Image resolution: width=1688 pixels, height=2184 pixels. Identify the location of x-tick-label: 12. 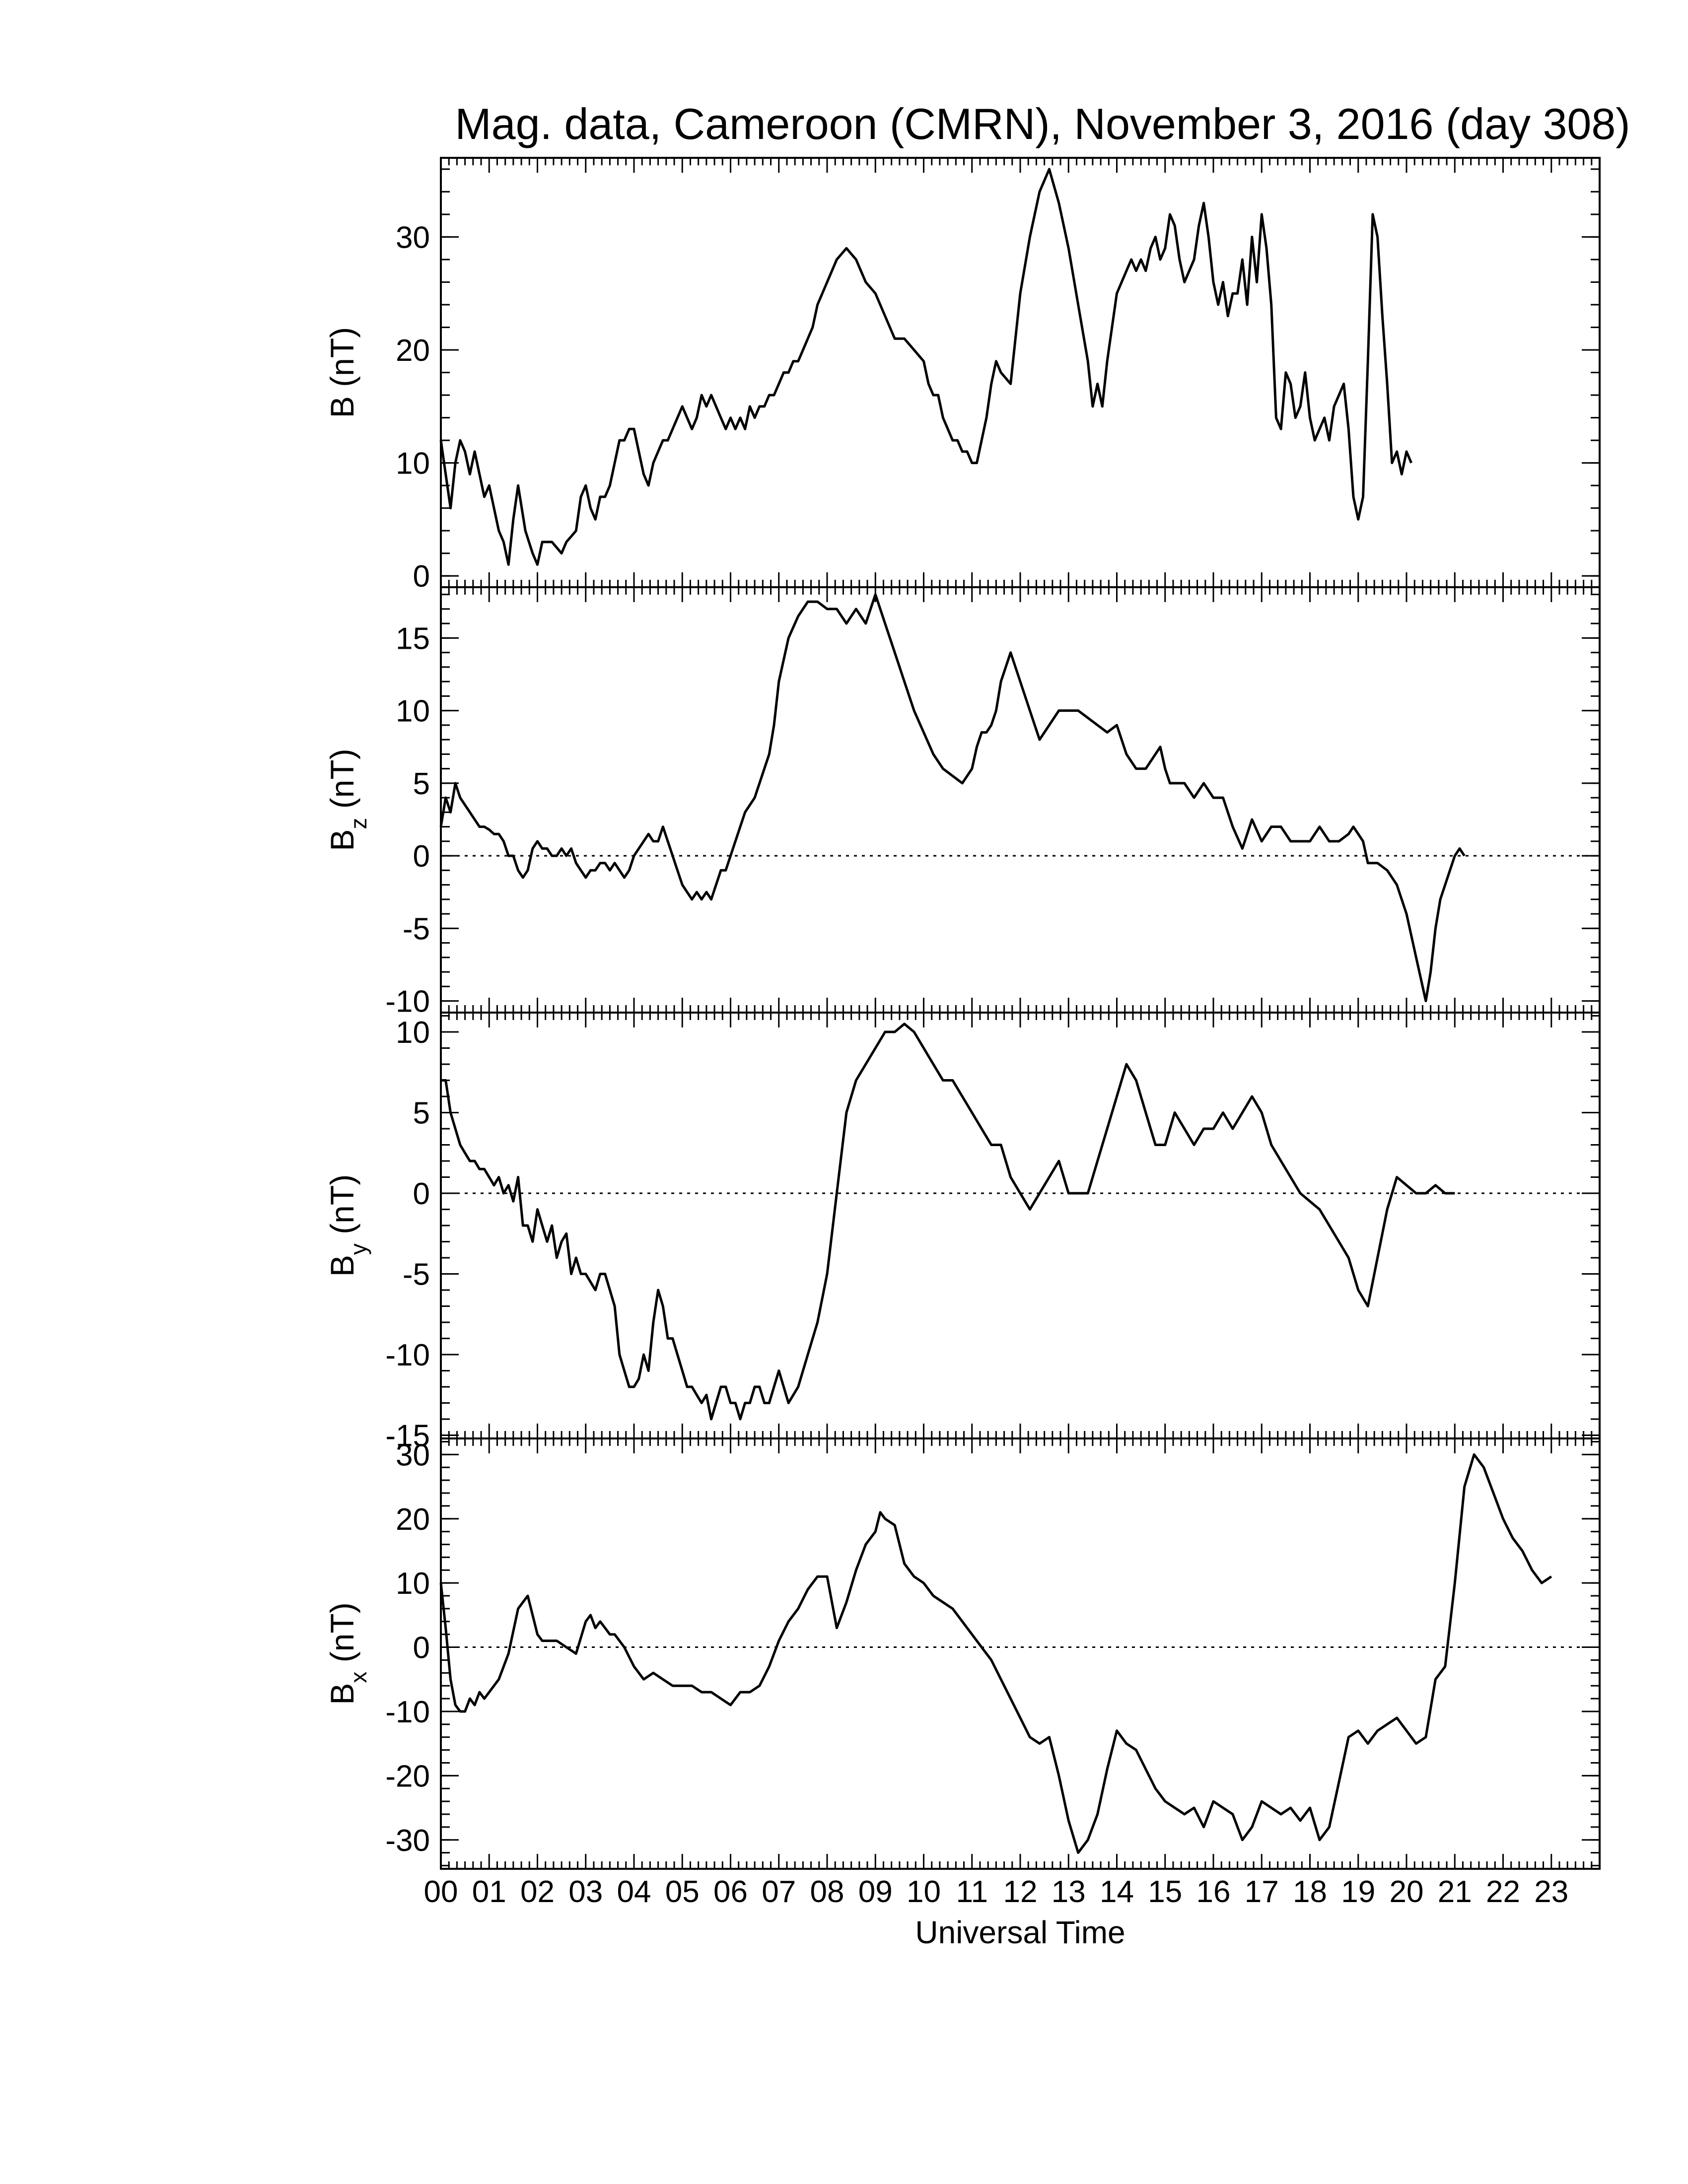
(1021, 1892).